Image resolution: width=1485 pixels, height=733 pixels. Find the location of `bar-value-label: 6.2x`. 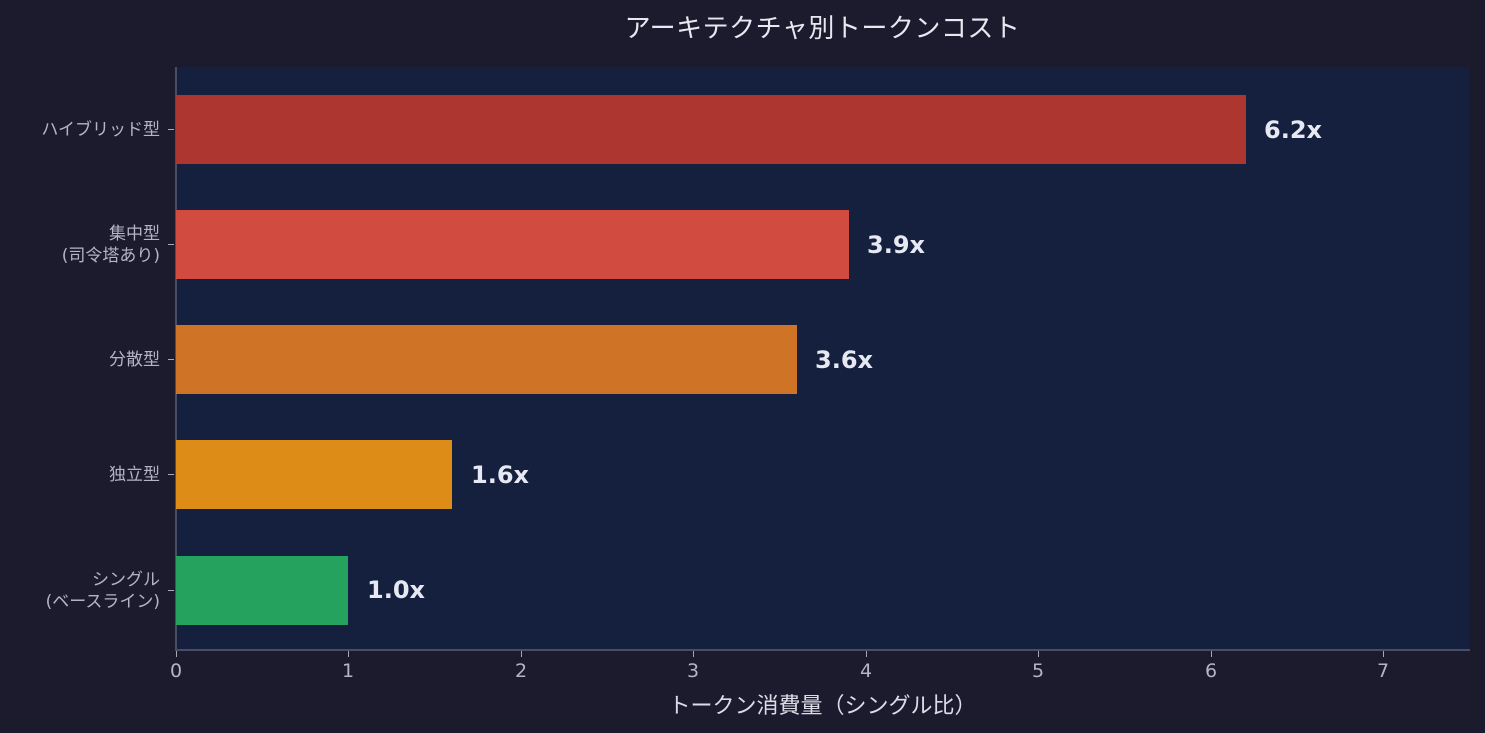

bar-value-label: 6.2x is located at coordinates (1293, 130).